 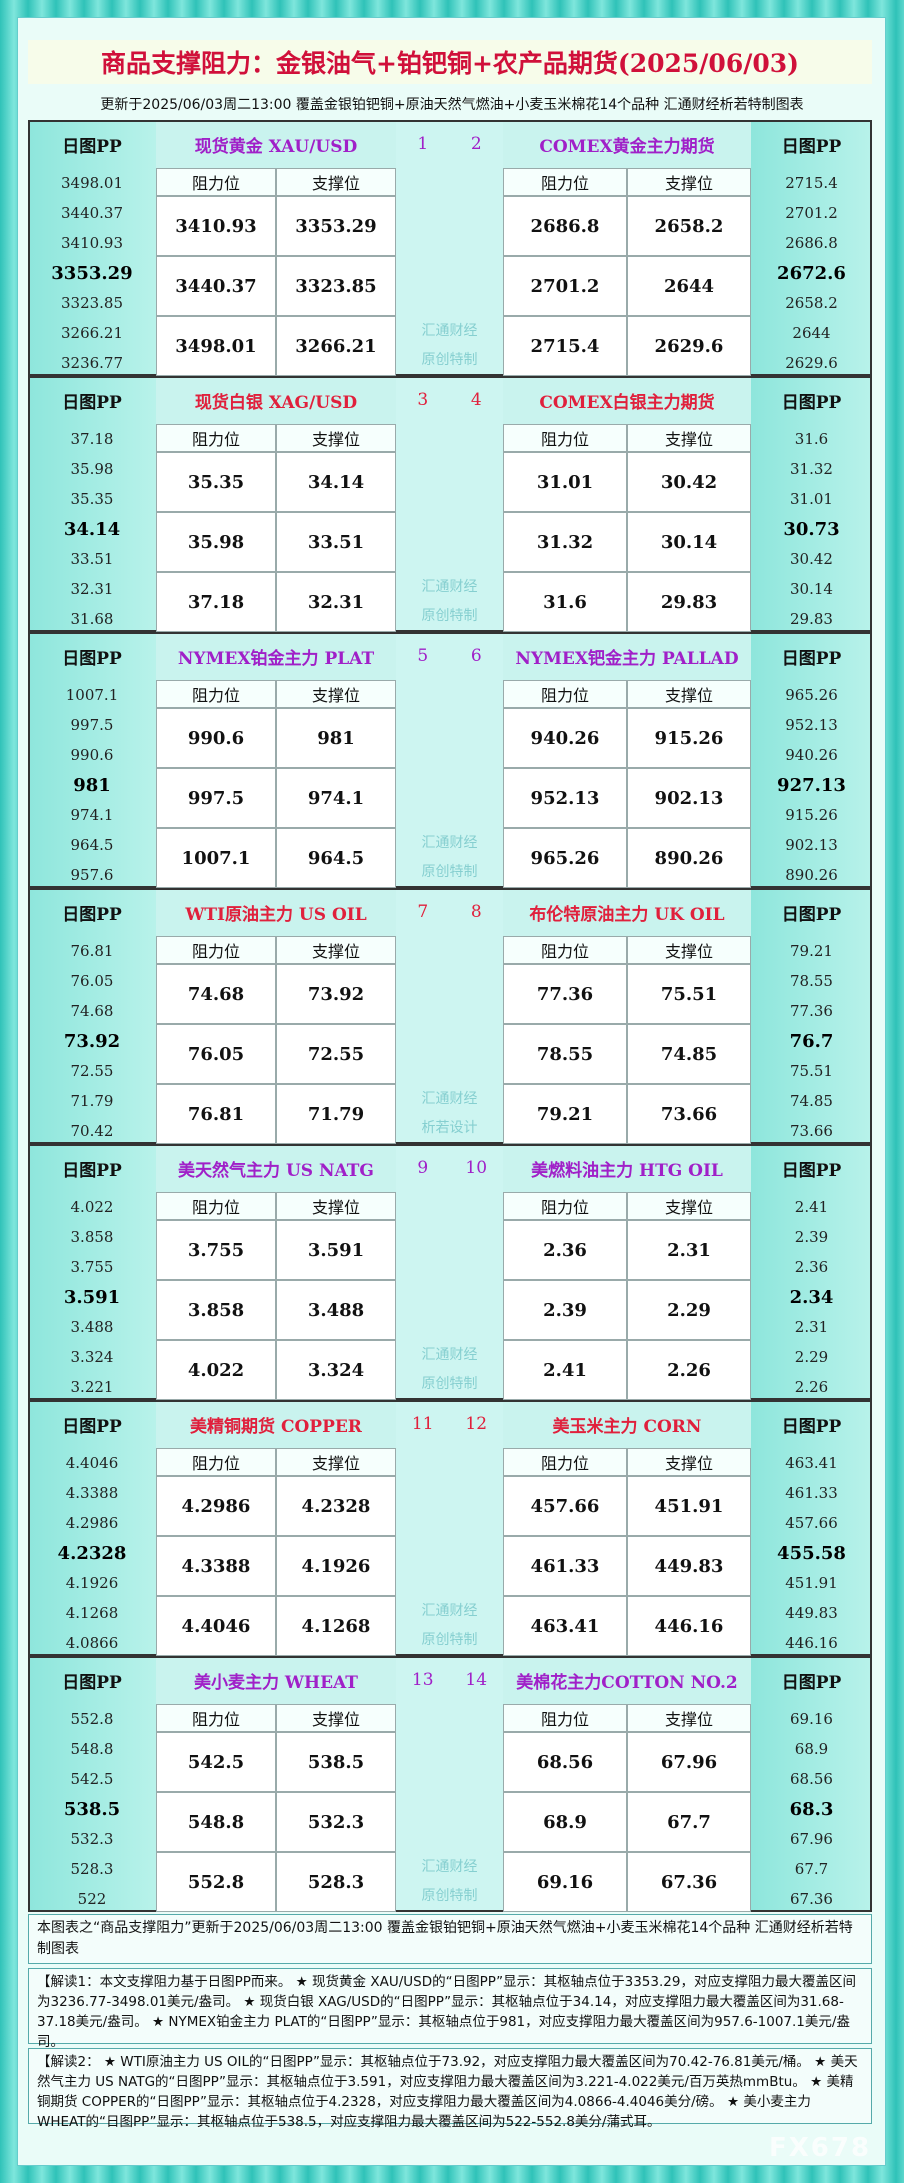 I want to click on table-cell: 940.26, so click(x=565, y=738).